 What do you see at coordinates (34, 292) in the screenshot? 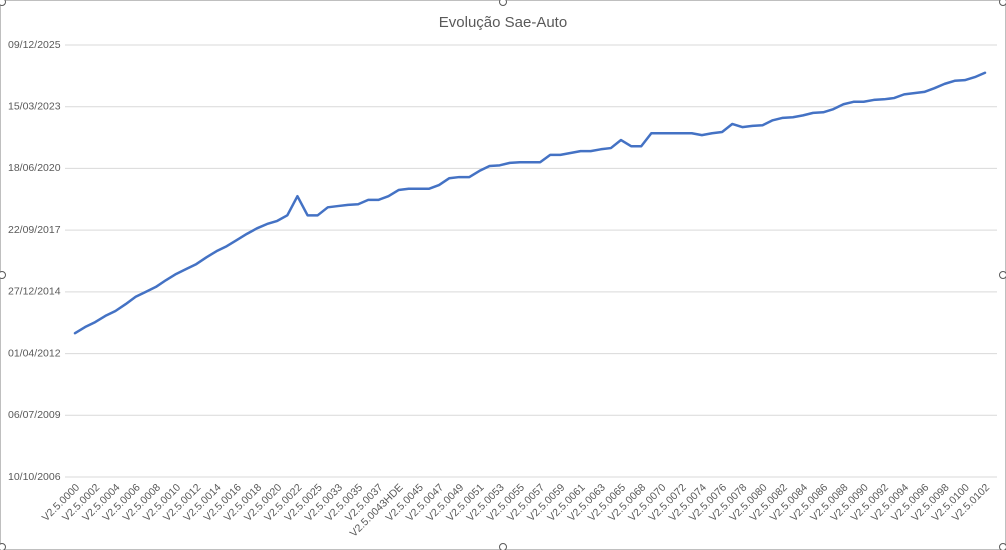
I see `y-tick-label: 27/12/2014` at bounding box center [34, 292].